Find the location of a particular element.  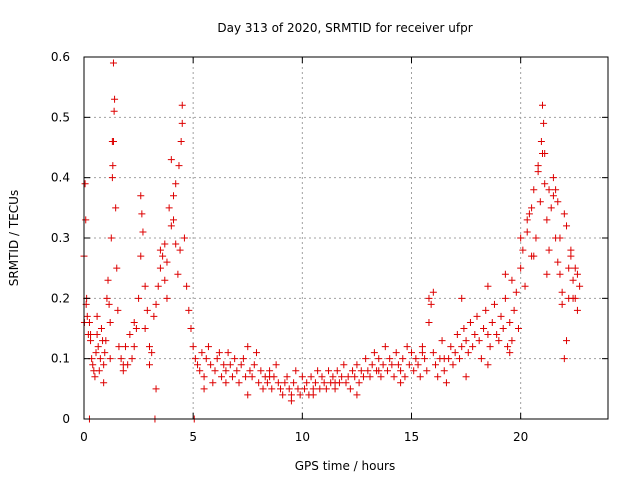

x-tick-label: 0 is located at coordinates (84, 437).